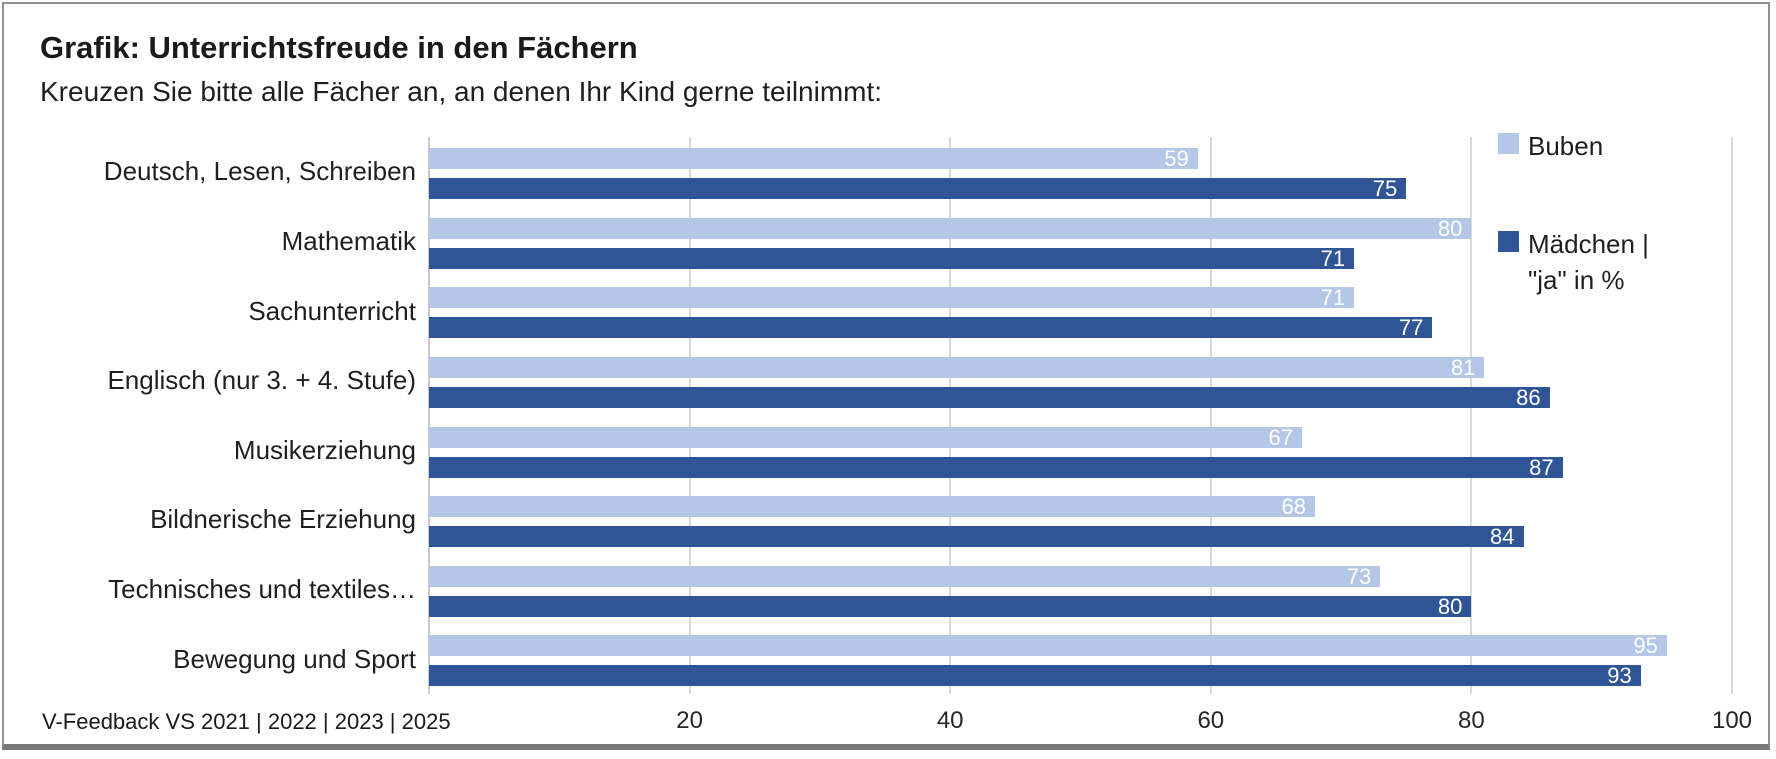 Image resolution: width=1776 pixels, height=759 pixels. What do you see at coordinates (1294, 507) in the screenshot?
I see `value-label: 68` at bounding box center [1294, 507].